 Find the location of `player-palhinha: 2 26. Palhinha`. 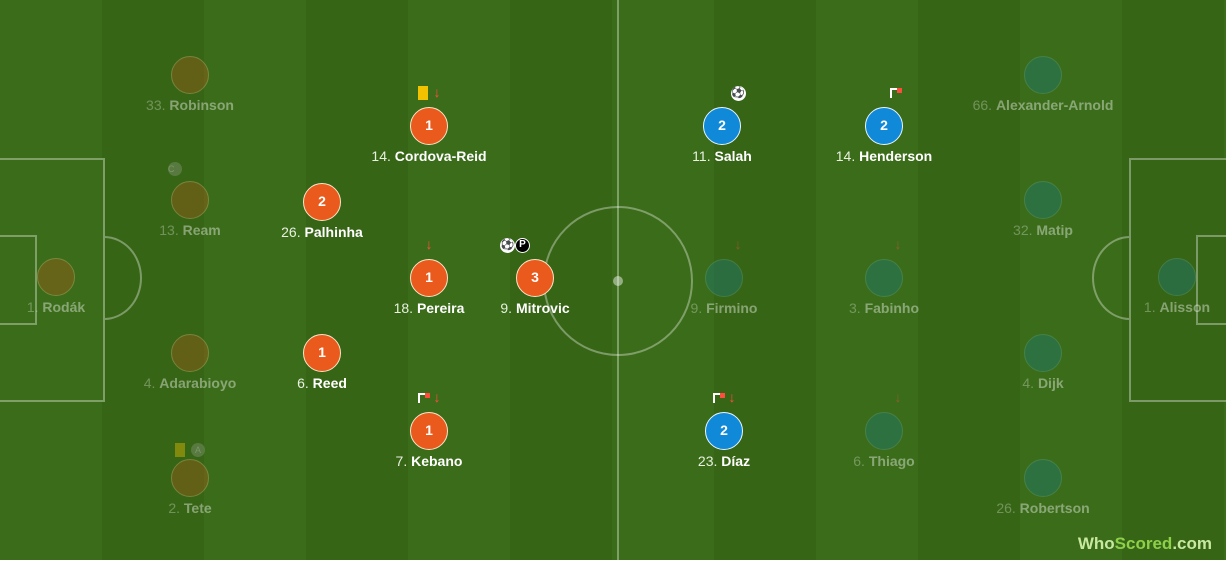

player-palhinha: 2 26. Palhinha is located at coordinates (322, 211).